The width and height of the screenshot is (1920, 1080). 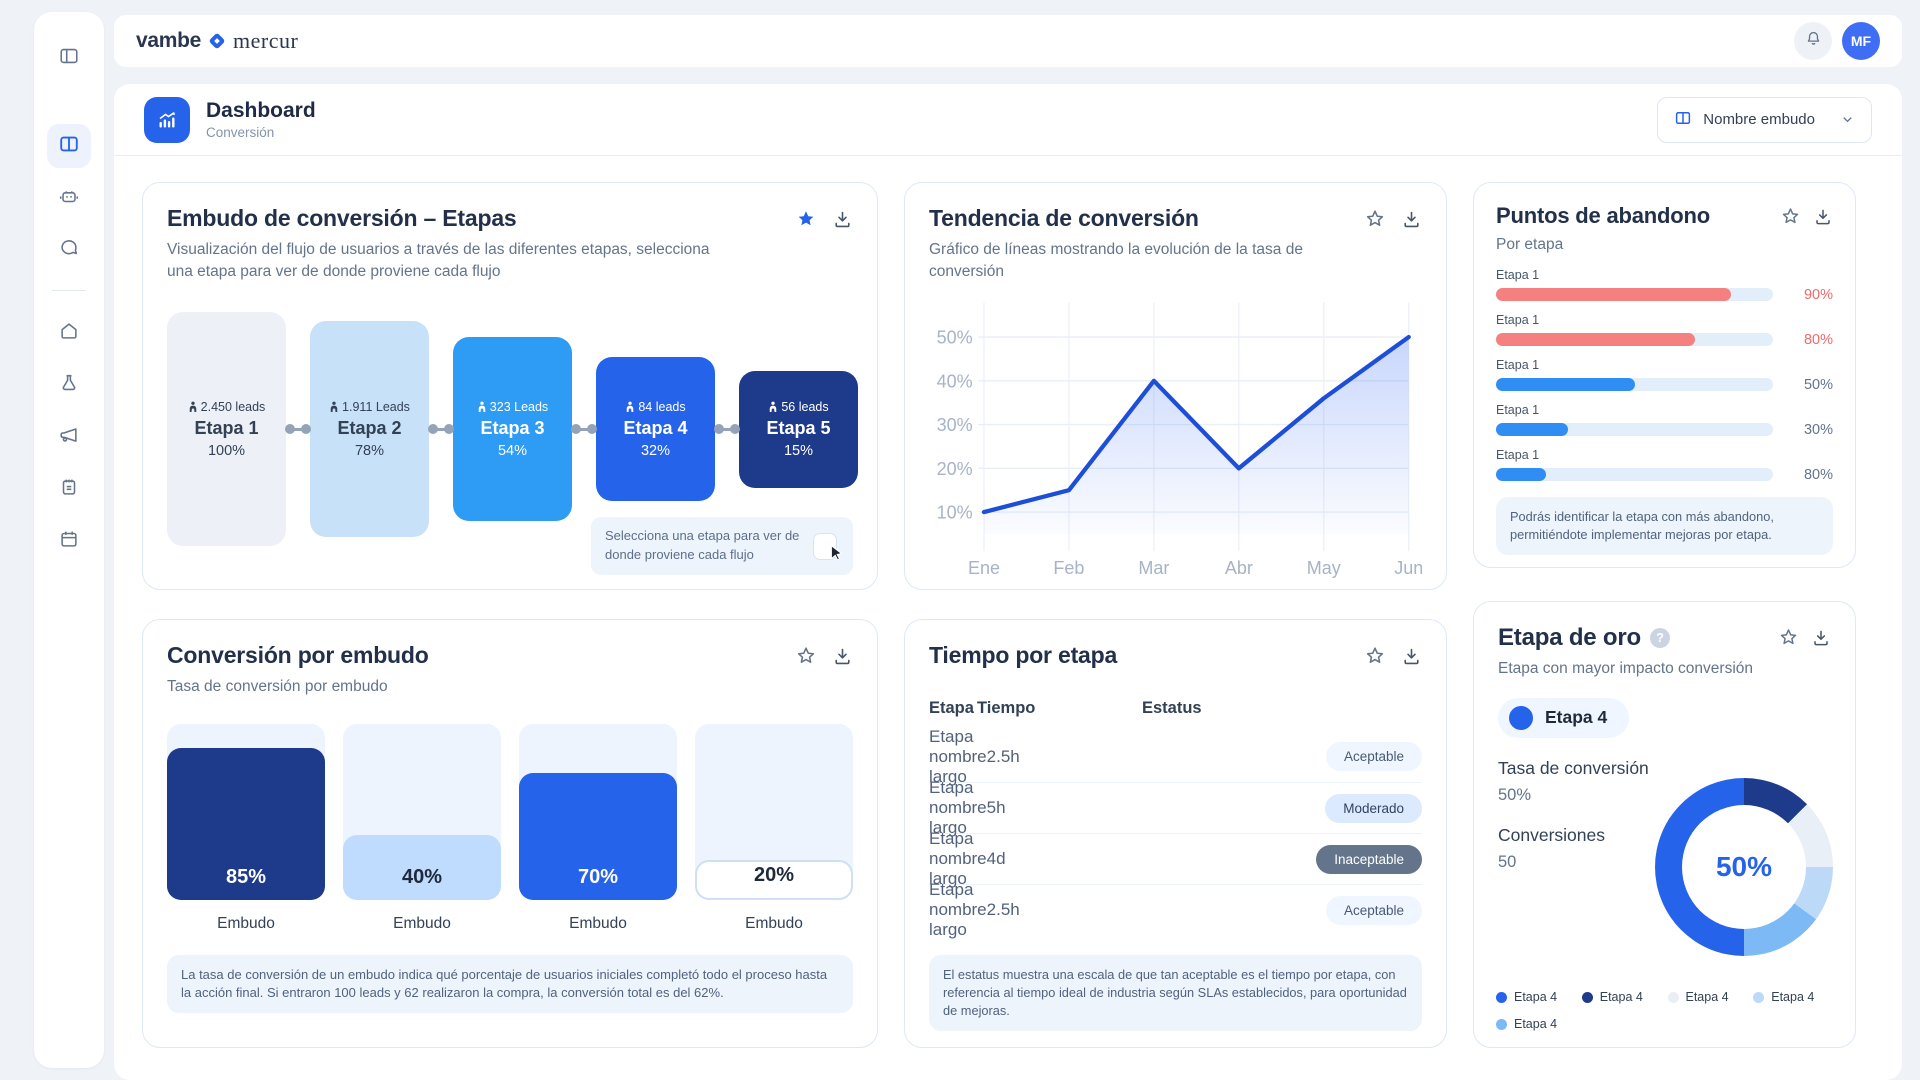 I want to click on sidebar-item-calendar, so click(x=69, y=541).